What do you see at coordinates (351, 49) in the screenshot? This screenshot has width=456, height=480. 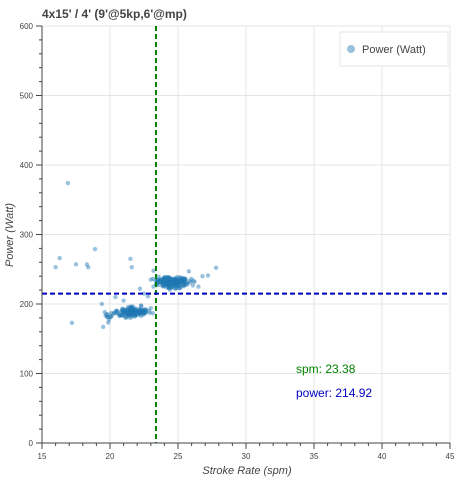 I see `legend-marker` at bounding box center [351, 49].